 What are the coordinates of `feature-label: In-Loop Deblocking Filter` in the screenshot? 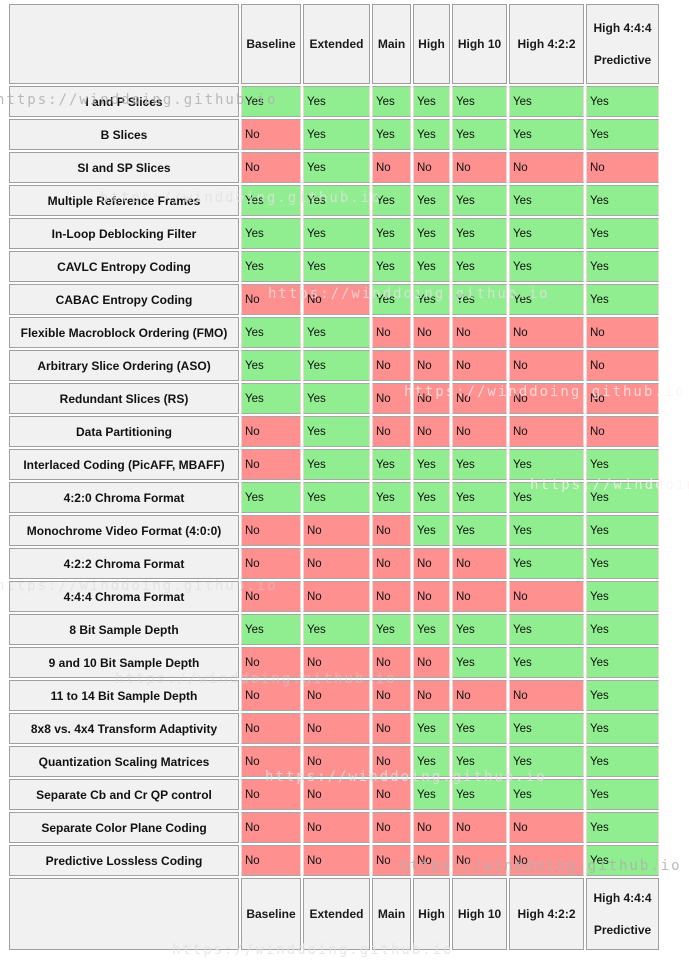 It's located at (124, 233).